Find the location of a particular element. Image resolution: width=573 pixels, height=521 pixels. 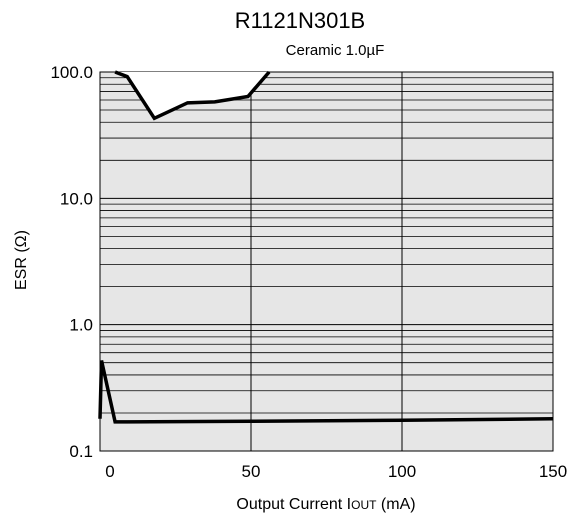

y-tick-label: 10.0 is located at coordinates (76, 198).